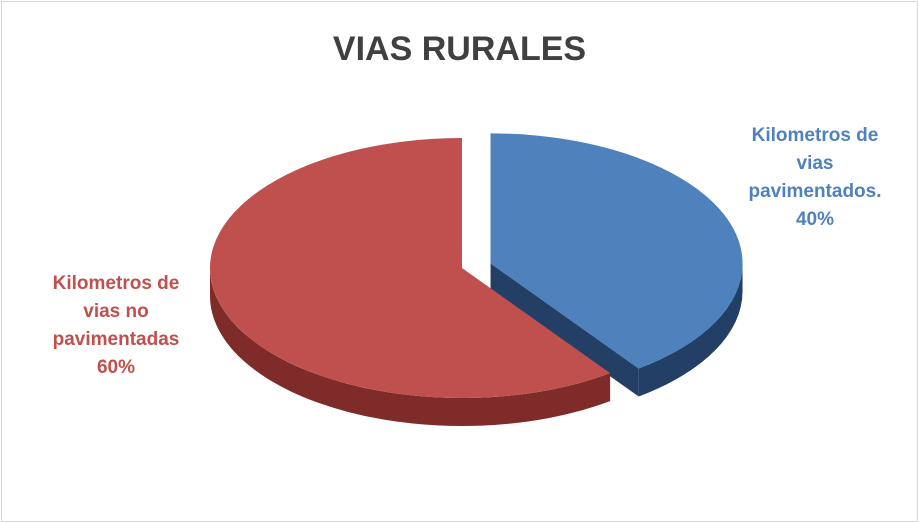  What do you see at coordinates (116, 311) in the screenshot?
I see `category-label: Kilometros de vias no pavimentadas` at bounding box center [116, 311].